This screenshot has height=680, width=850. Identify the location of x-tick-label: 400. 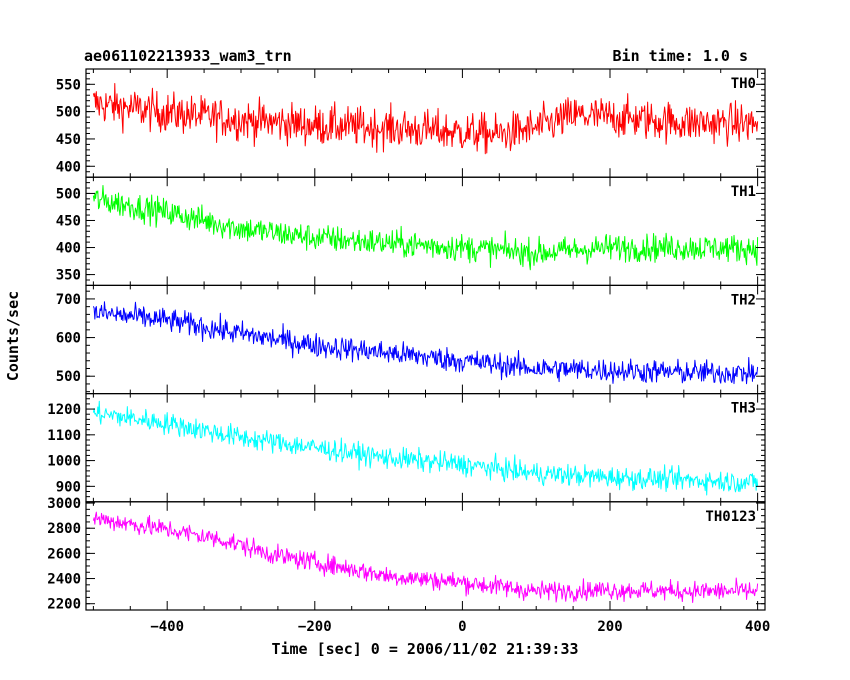
(757, 627).